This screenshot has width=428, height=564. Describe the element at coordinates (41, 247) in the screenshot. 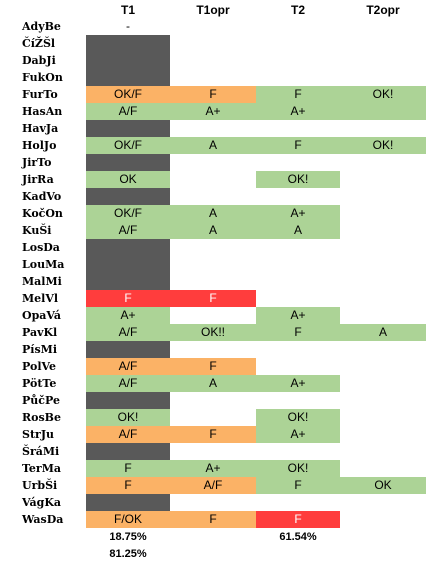

I see `student-code: LosDa` at that location.